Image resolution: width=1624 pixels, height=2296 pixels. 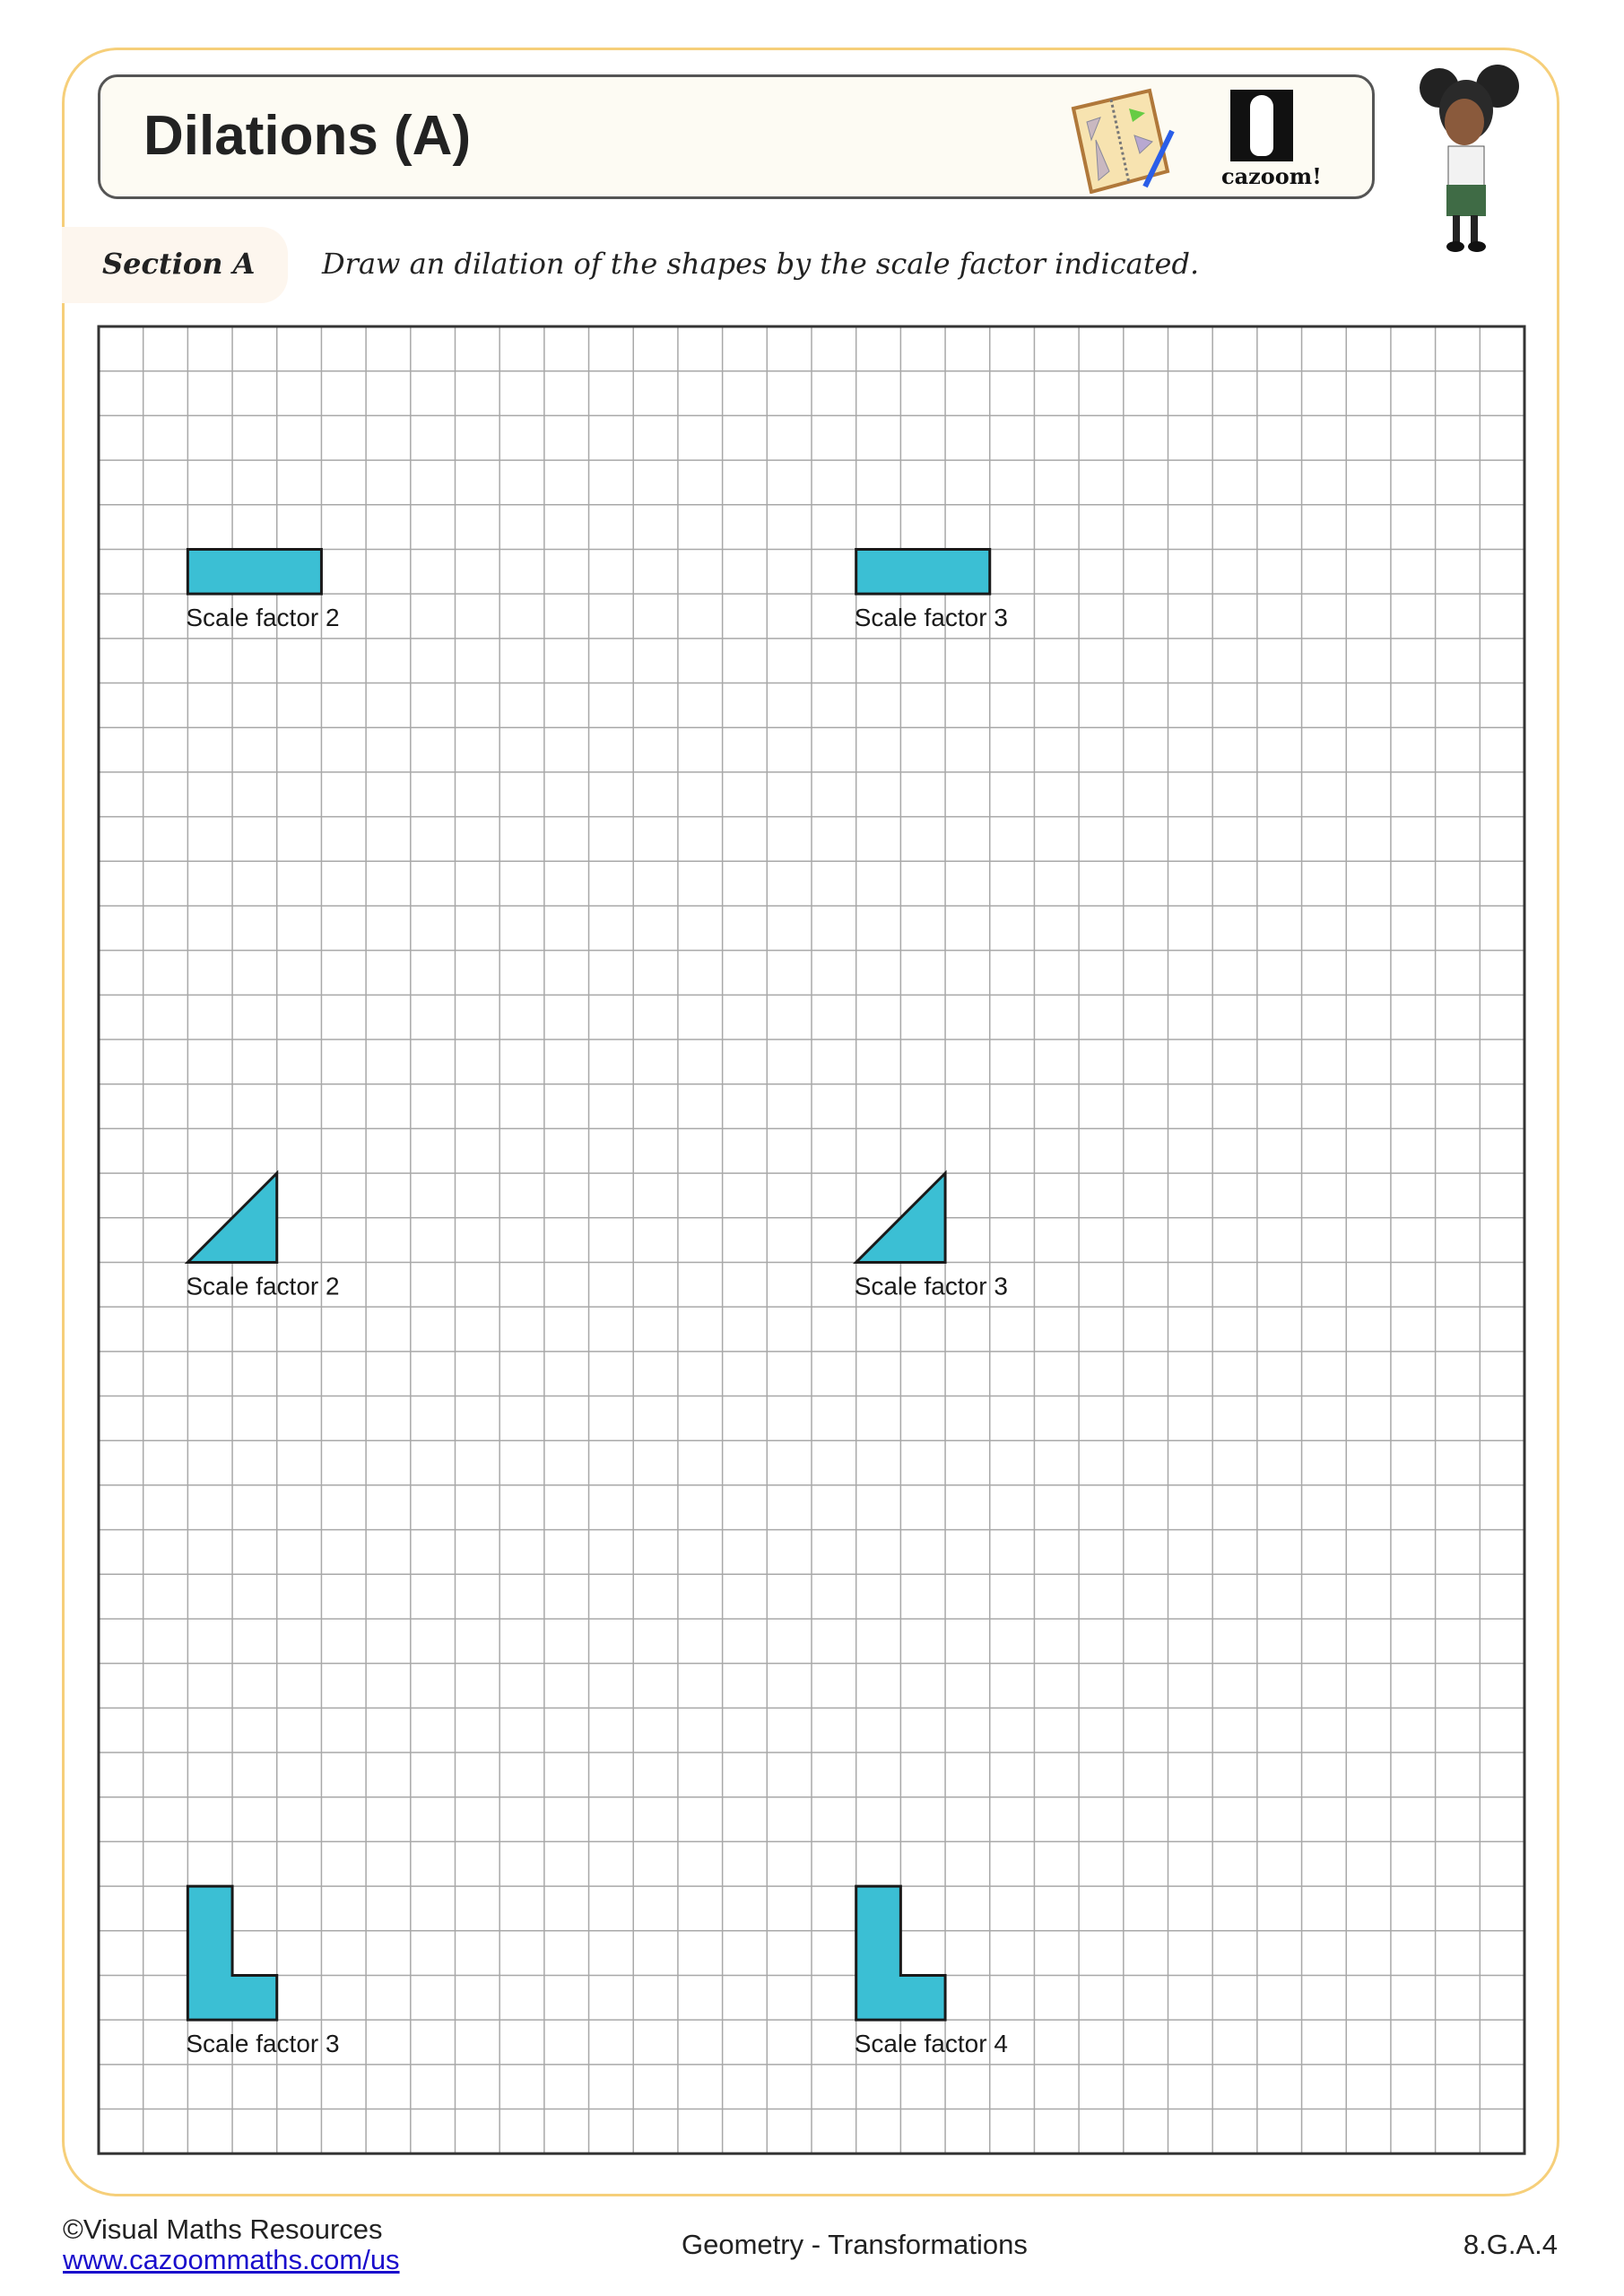 What do you see at coordinates (223, 2229) in the screenshot?
I see `copyright-text: ©Visual Maths Resources` at bounding box center [223, 2229].